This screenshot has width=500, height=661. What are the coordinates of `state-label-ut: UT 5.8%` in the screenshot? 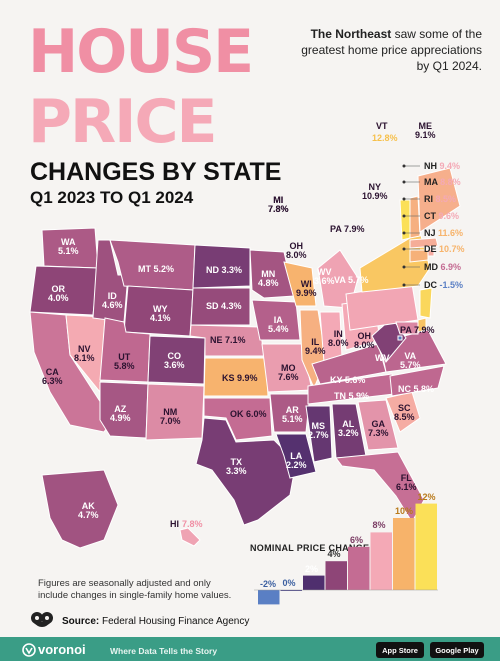 It's located at (124, 361).